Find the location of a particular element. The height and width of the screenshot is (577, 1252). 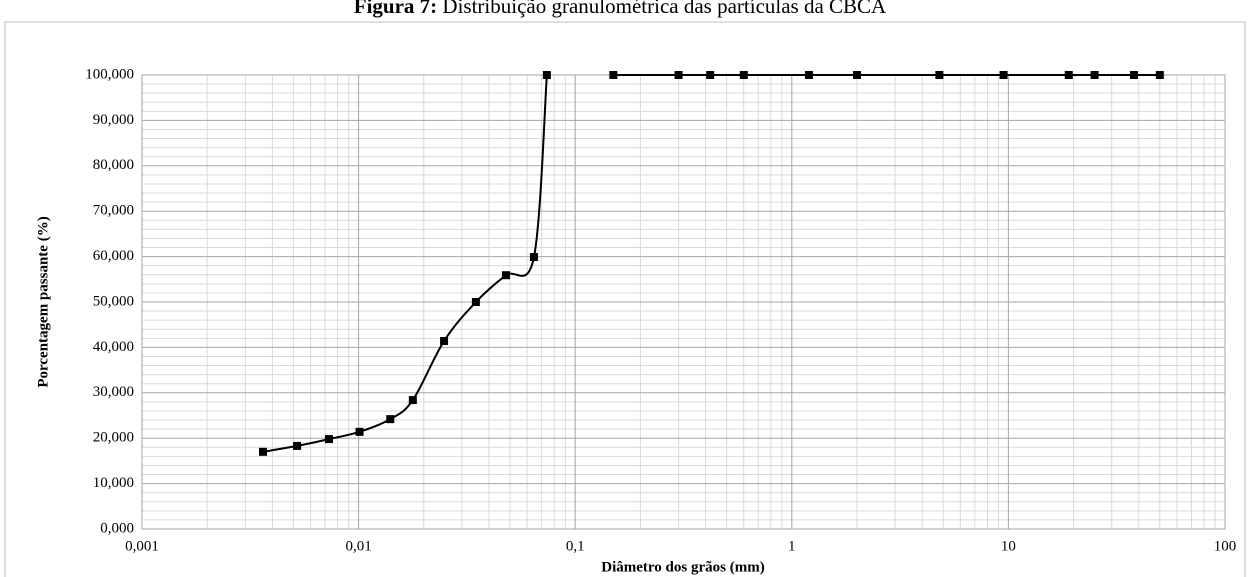

y-tick-label: 40,000 is located at coordinates (113, 347).